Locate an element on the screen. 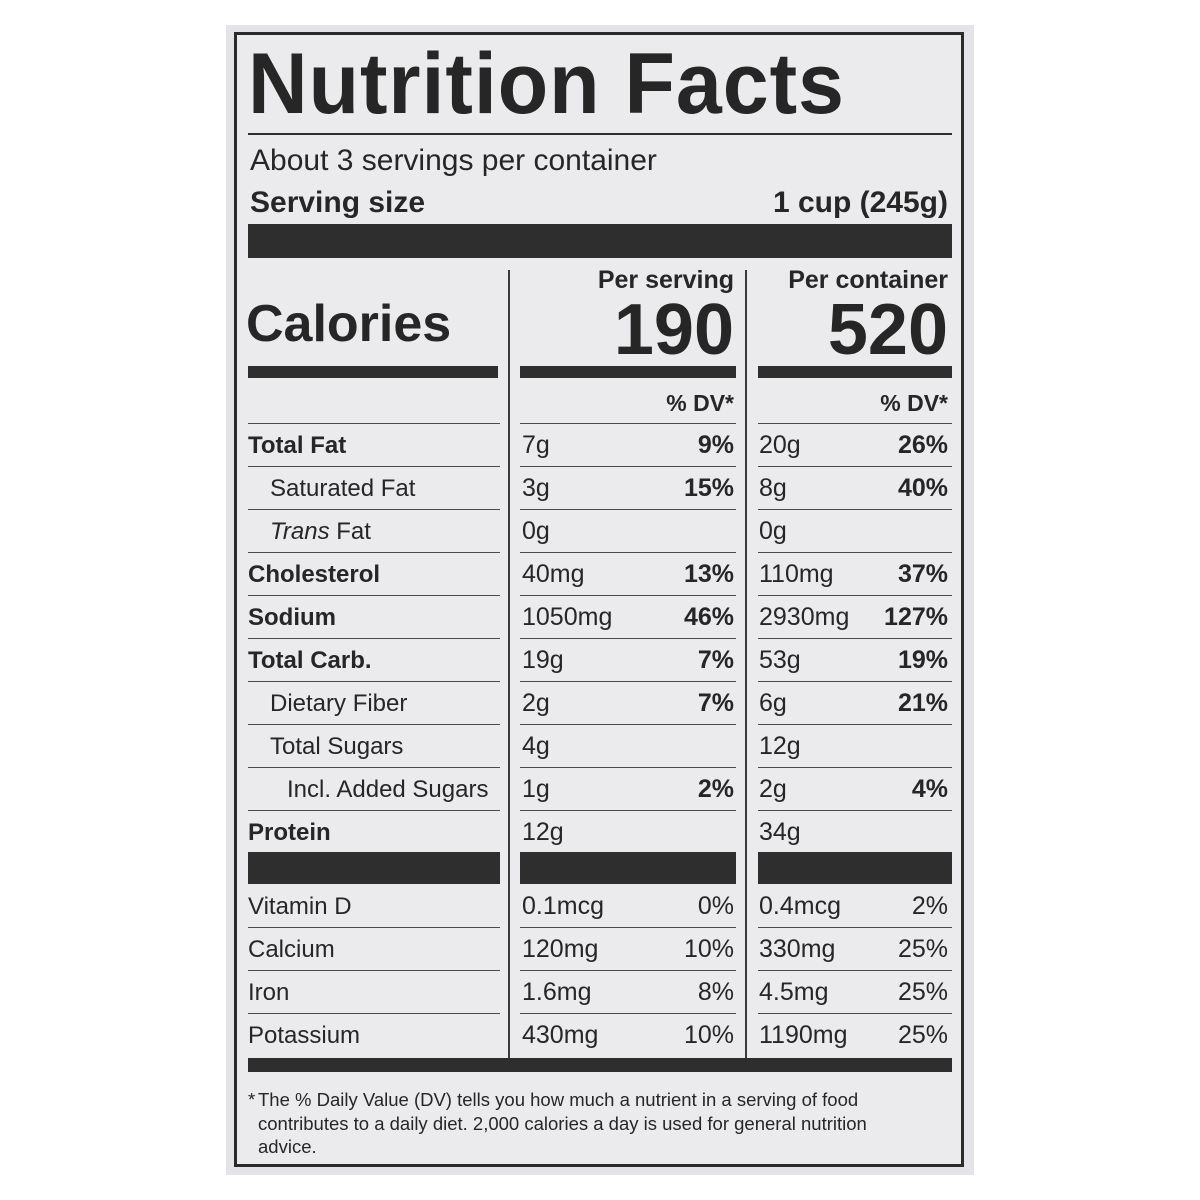 The height and width of the screenshot is (1200, 1200). container-amount: 0.4mcg is located at coordinates (800, 906).